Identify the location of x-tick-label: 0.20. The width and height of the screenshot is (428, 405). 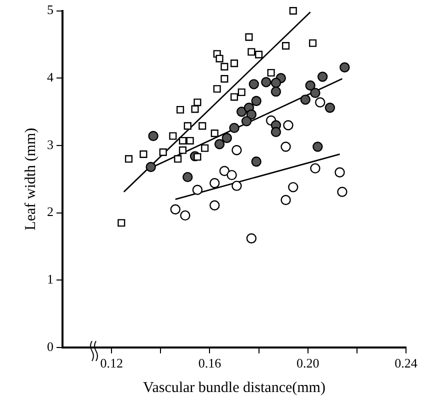
(308, 363).